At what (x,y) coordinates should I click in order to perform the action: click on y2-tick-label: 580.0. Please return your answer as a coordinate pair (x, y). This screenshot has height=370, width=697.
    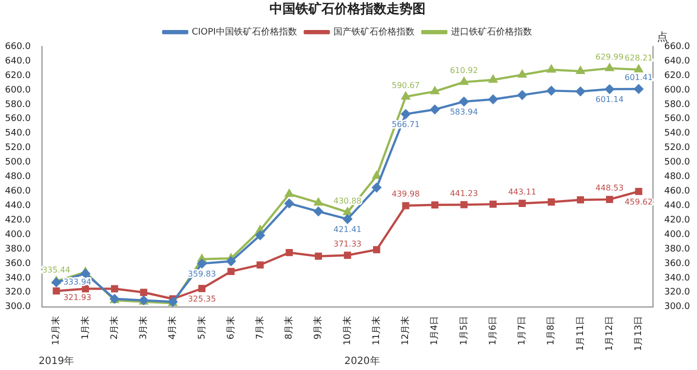
    Looking at the image, I should click on (677, 105).